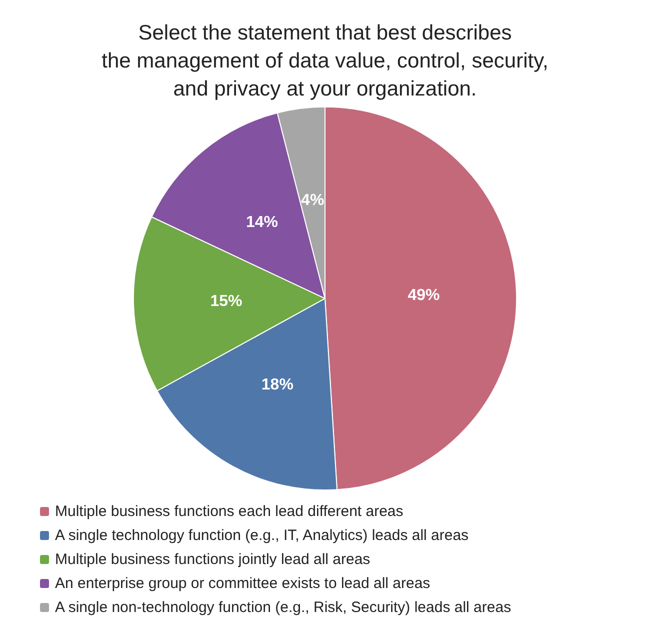 The image size is (650, 634). Describe the element at coordinates (226, 301) in the screenshot. I see `data-label: 15%` at that location.